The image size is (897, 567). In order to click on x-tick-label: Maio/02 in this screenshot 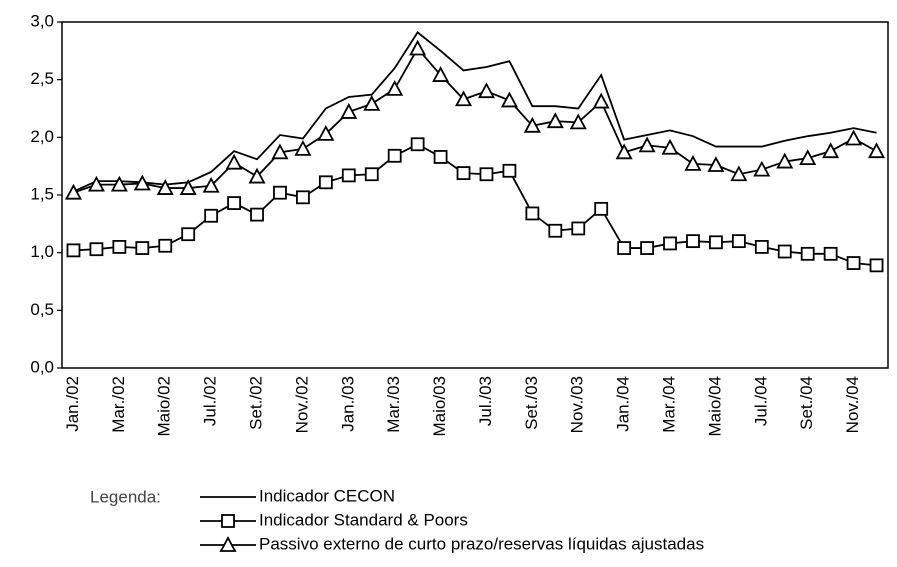, I will do `click(164, 406)`.